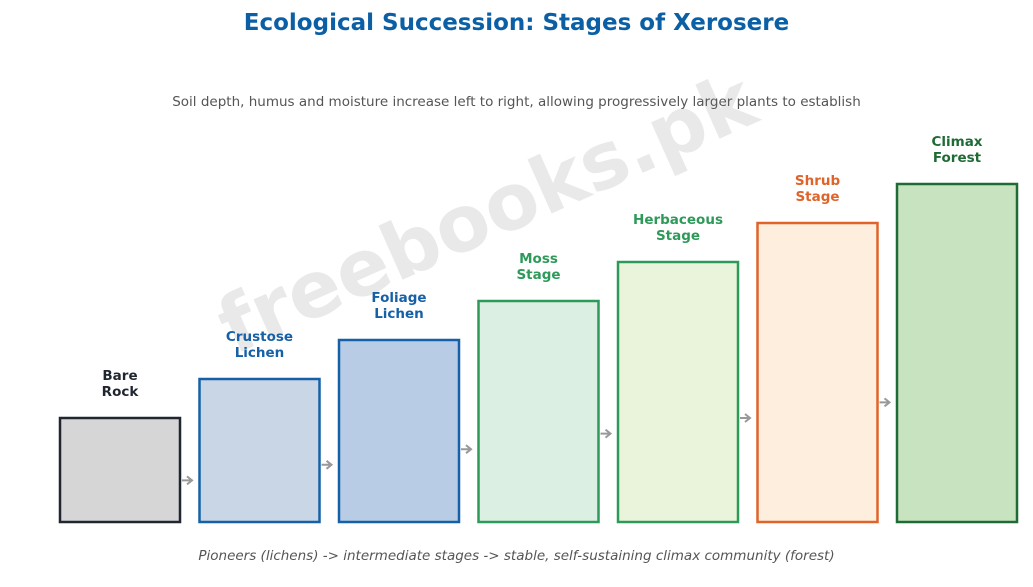  What do you see at coordinates (119, 376) in the screenshot?
I see `stage-label: Bare` at bounding box center [119, 376].